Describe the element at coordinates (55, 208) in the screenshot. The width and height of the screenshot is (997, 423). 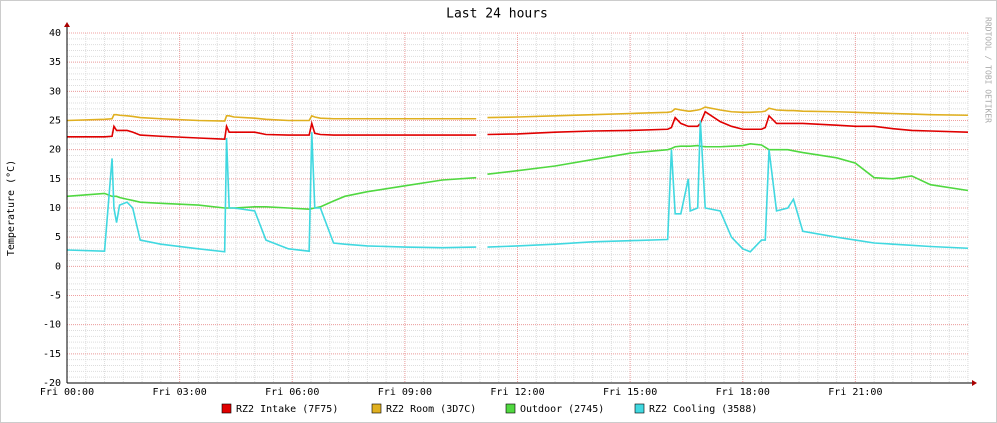
I see `y-tick-label: 10` at that location.